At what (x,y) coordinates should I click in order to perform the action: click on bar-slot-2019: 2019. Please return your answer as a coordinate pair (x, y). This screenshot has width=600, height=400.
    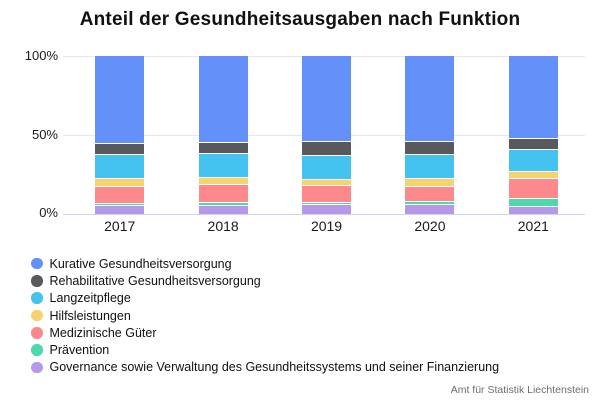
    Looking at the image, I should click on (326, 145).